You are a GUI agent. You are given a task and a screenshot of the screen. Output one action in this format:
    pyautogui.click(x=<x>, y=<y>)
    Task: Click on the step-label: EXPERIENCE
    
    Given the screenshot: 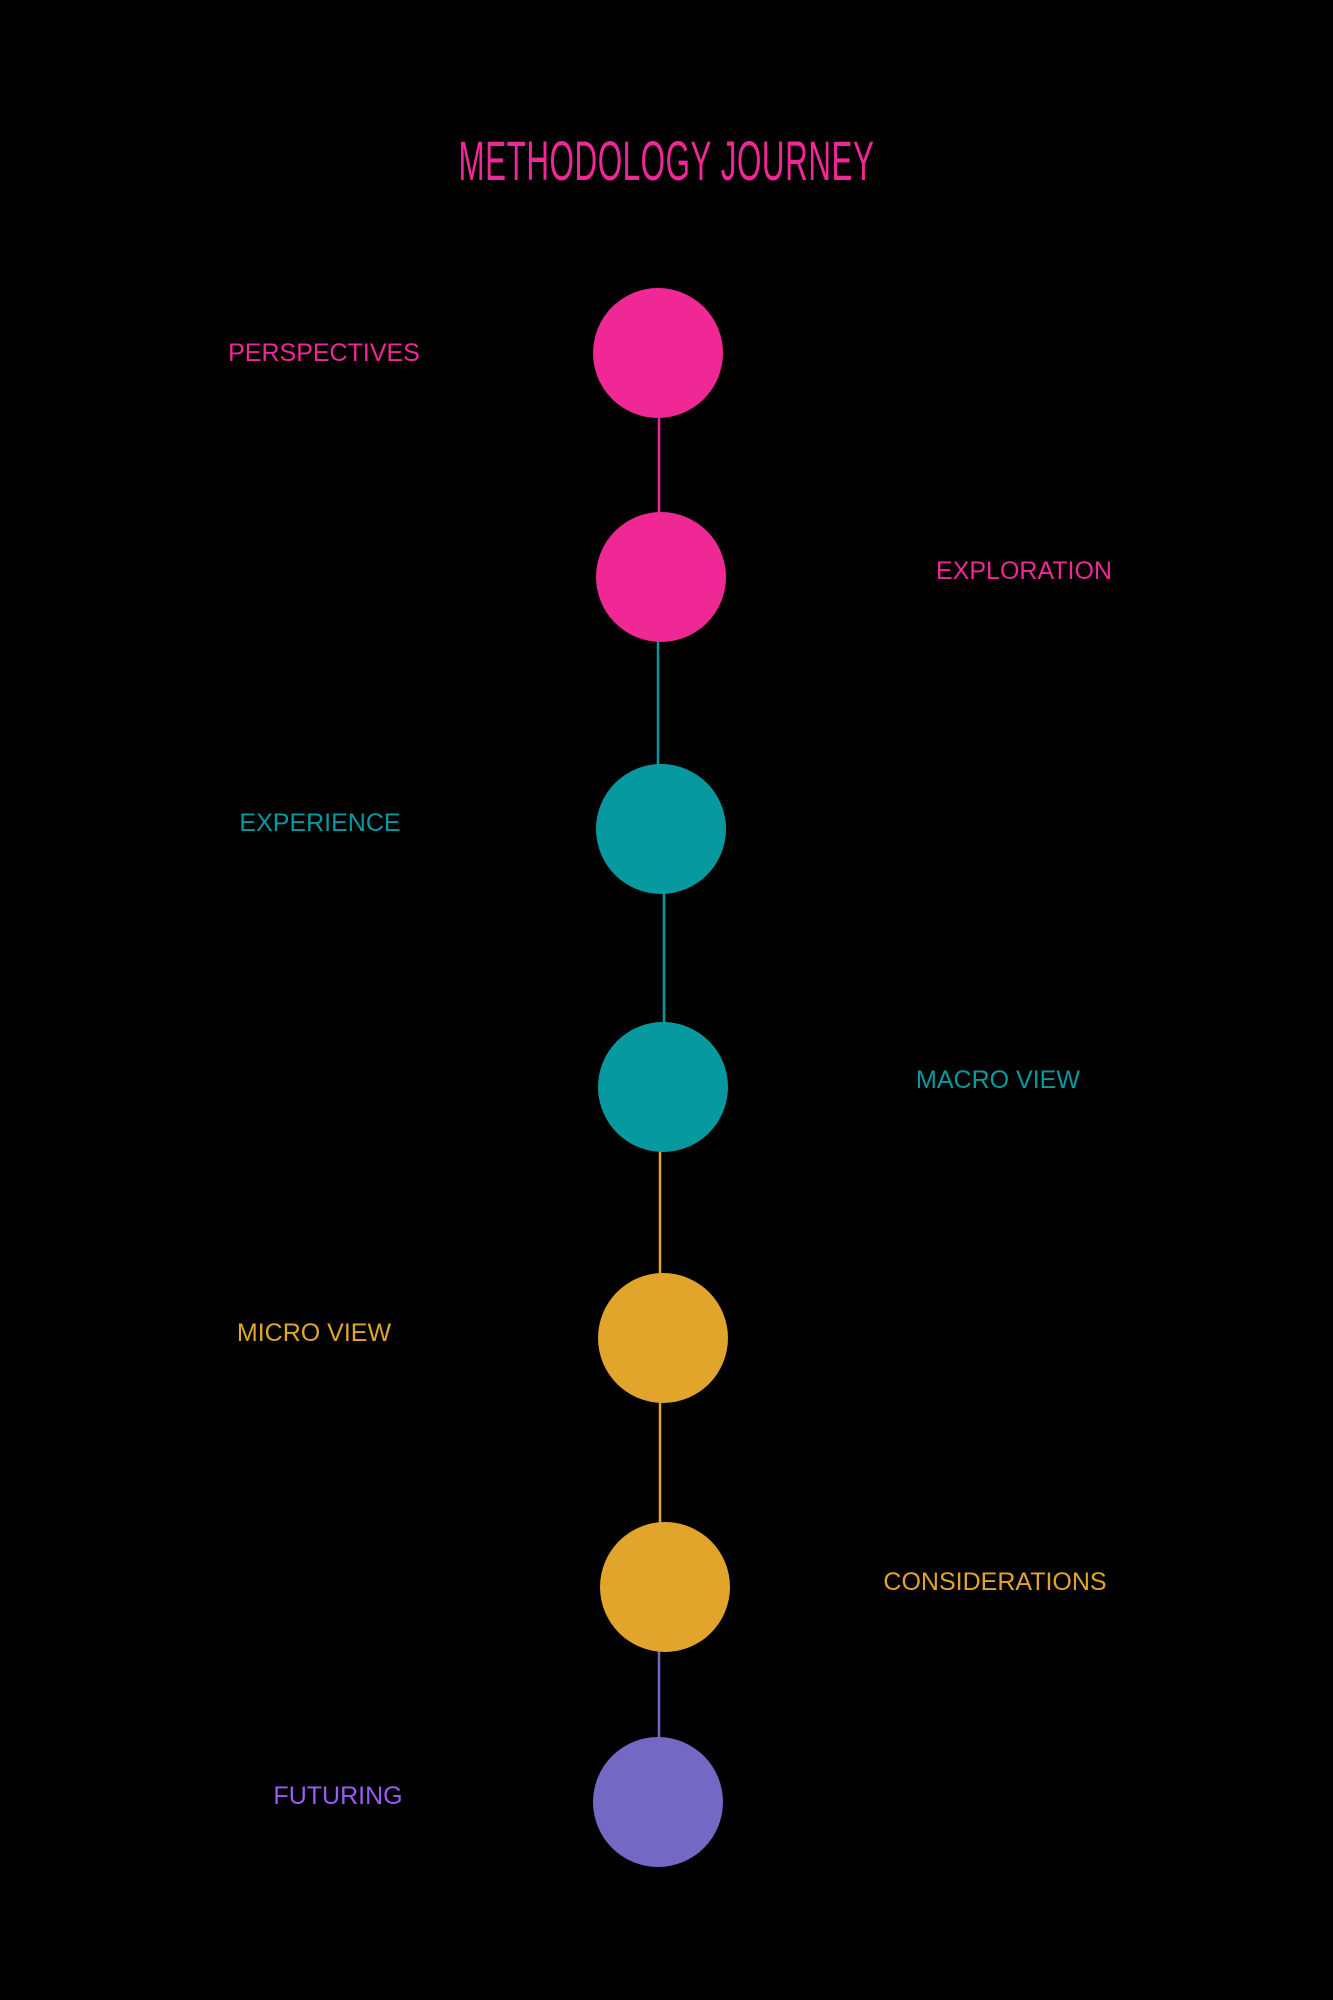 What is the action you would take?
    pyautogui.click(x=320, y=823)
    